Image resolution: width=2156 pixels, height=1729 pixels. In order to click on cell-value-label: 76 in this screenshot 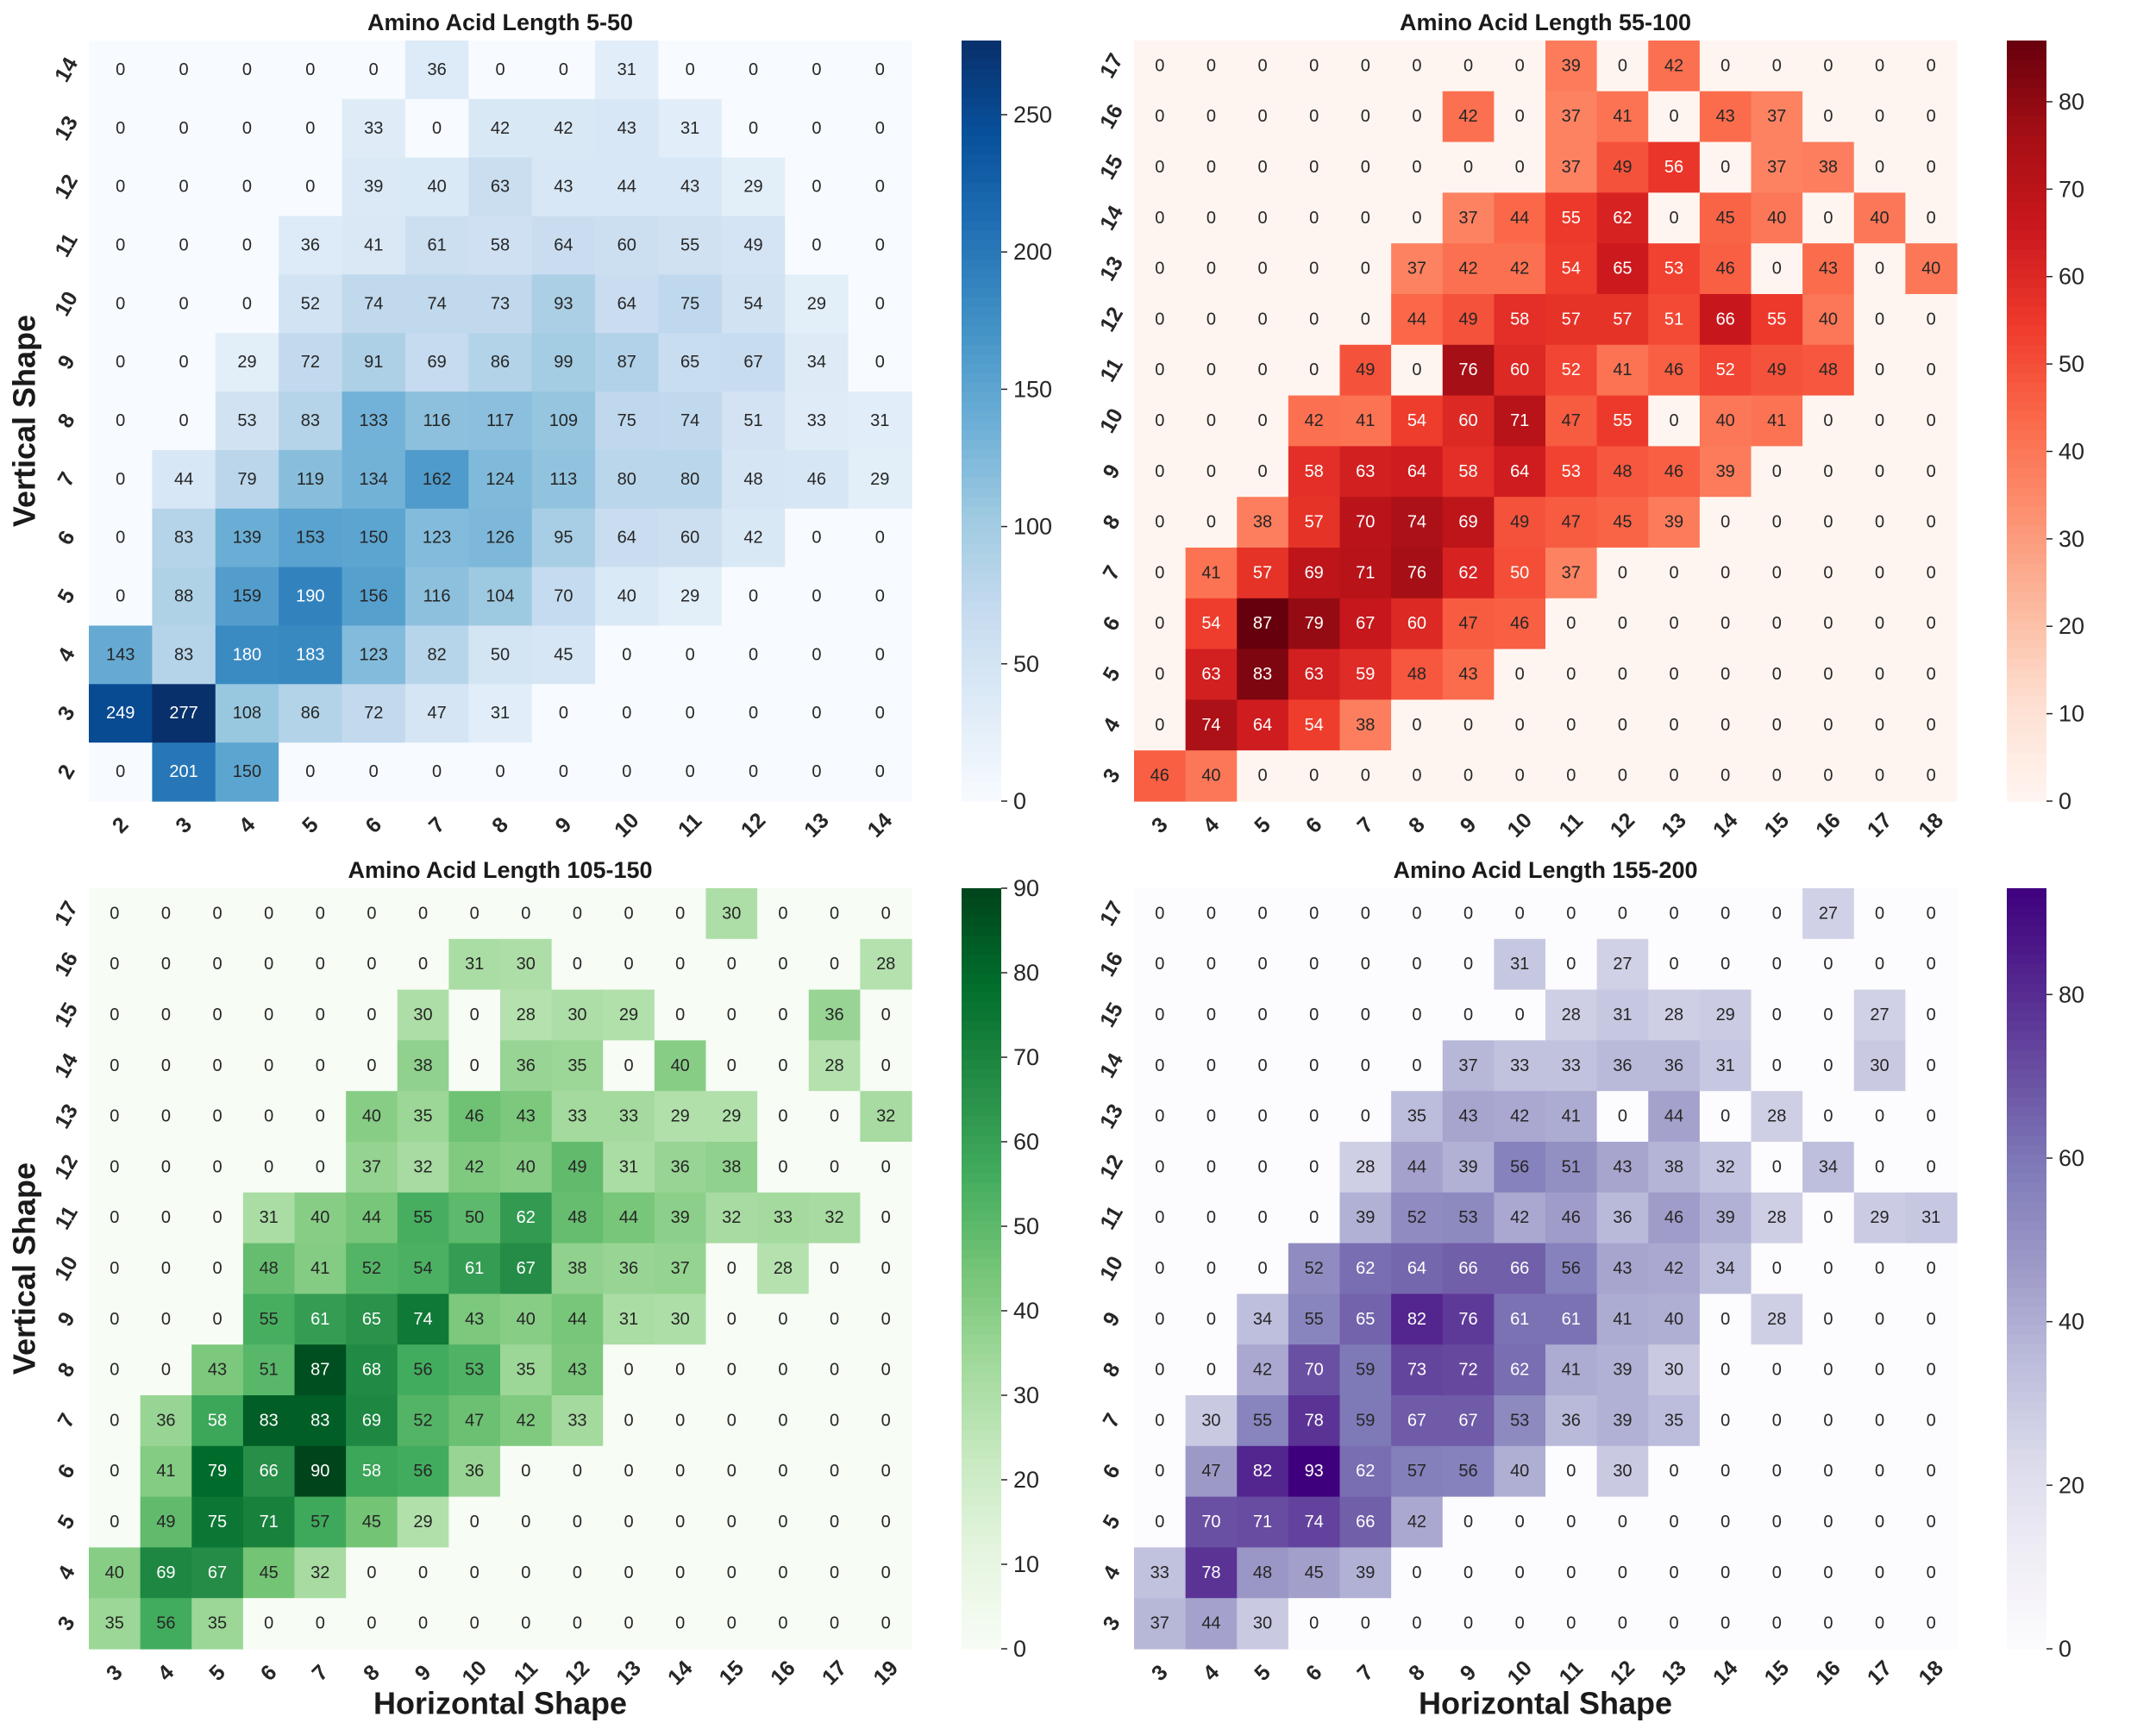, I will do `click(1467, 1320)`.